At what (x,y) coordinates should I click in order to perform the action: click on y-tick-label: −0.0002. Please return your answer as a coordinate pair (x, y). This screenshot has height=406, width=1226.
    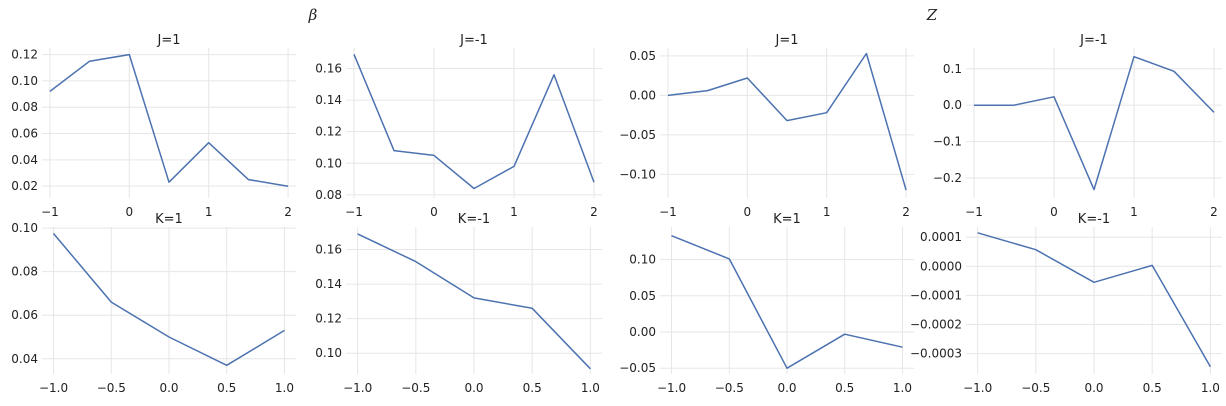
    Looking at the image, I should click on (936, 325).